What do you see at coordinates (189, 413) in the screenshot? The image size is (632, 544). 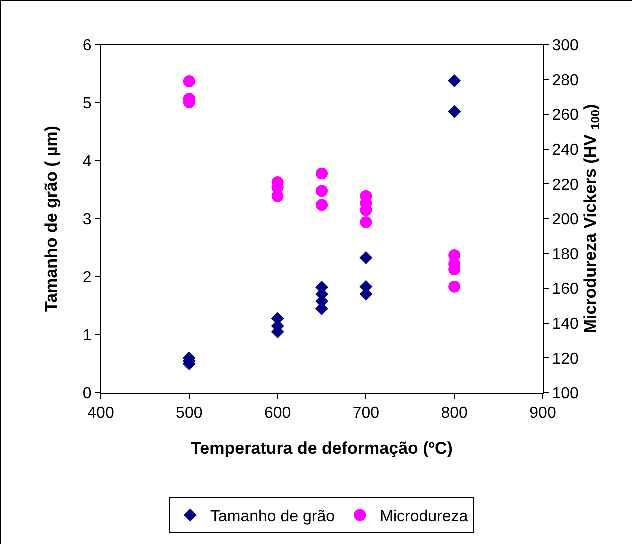 I see `x-tick-label: 500` at bounding box center [189, 413].